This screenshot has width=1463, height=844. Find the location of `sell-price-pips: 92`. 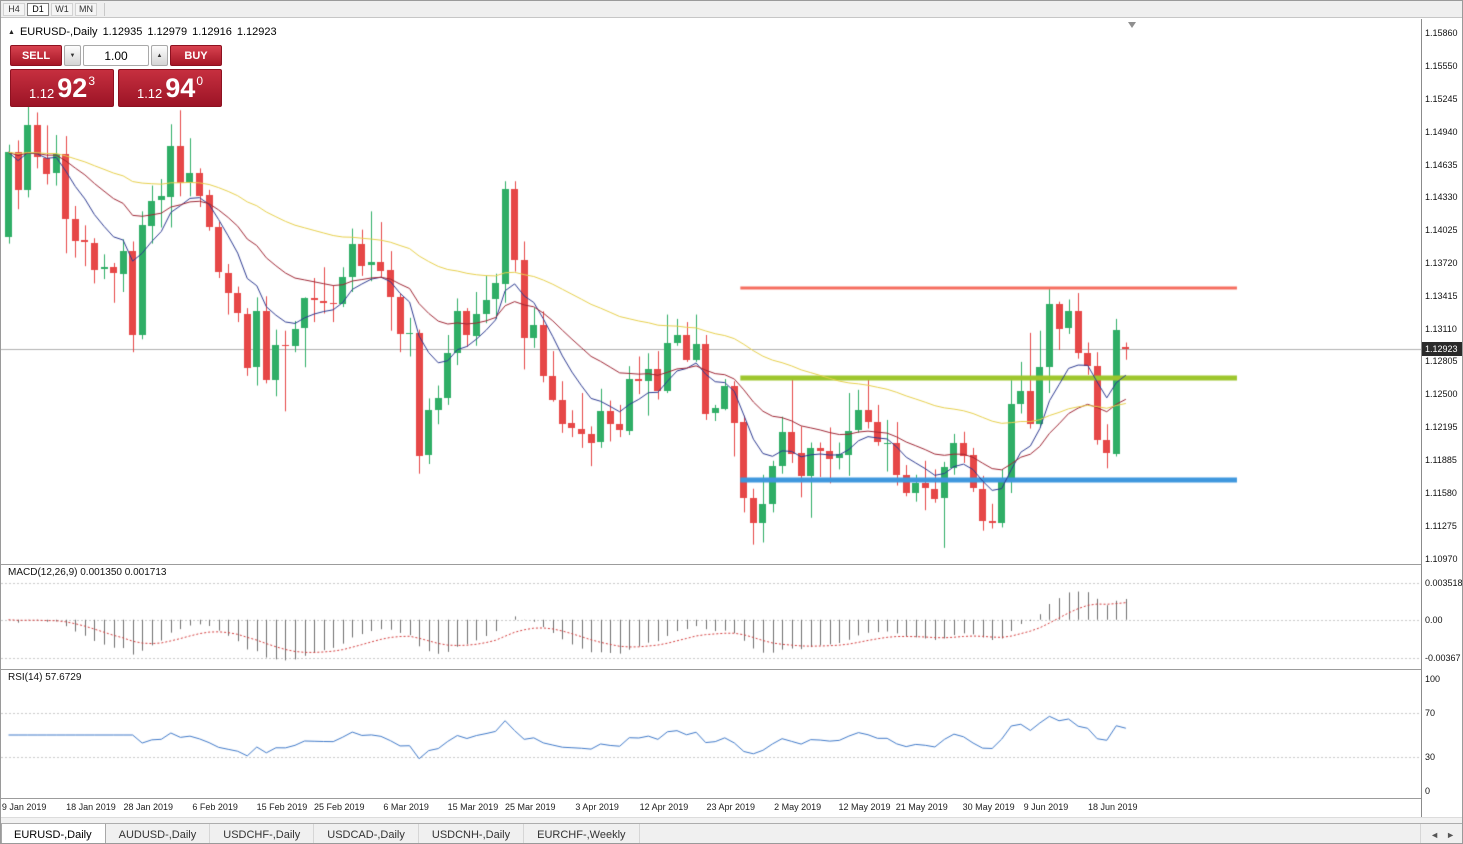

sell-price-pips: 92 is located at coordinates (72, 87).